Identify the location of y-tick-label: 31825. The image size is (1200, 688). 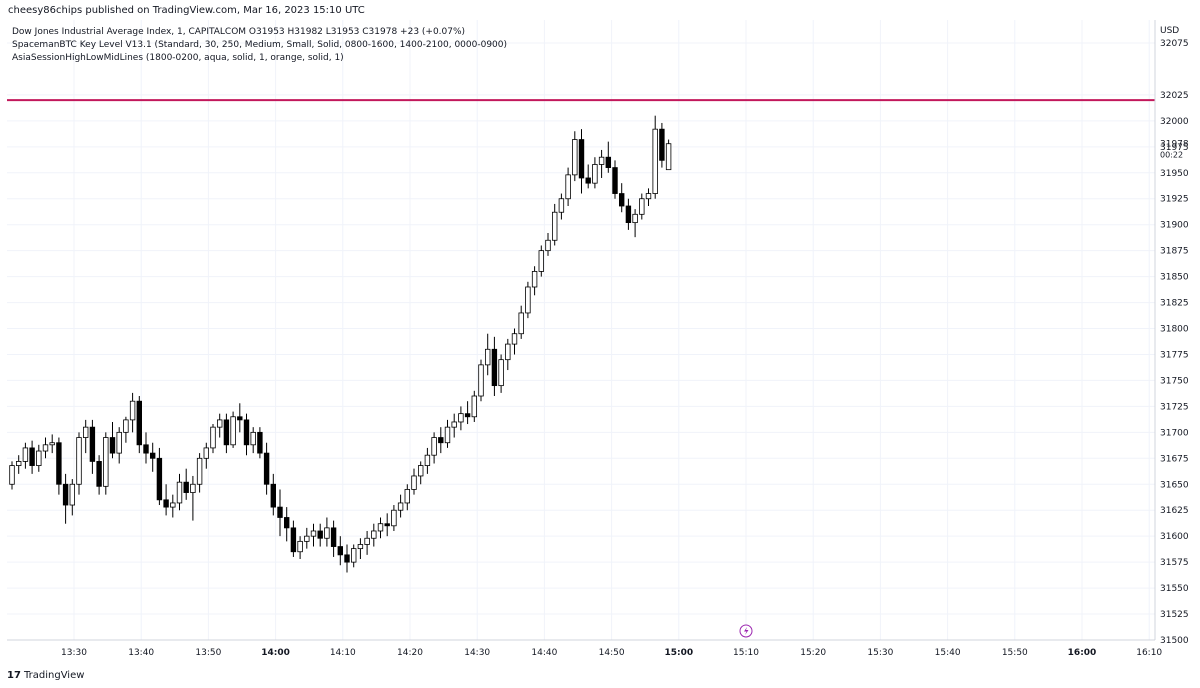
(1174, 304).